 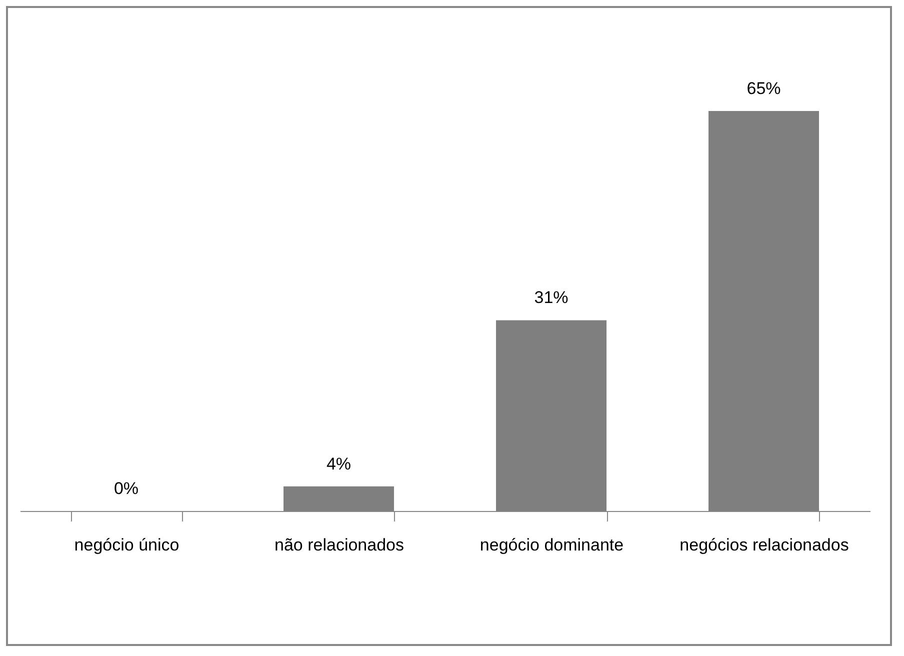 What do you see at coordinates (126, 488) in the screenshot?
I see `data-label: 0%` at bounding box center [126, 488].